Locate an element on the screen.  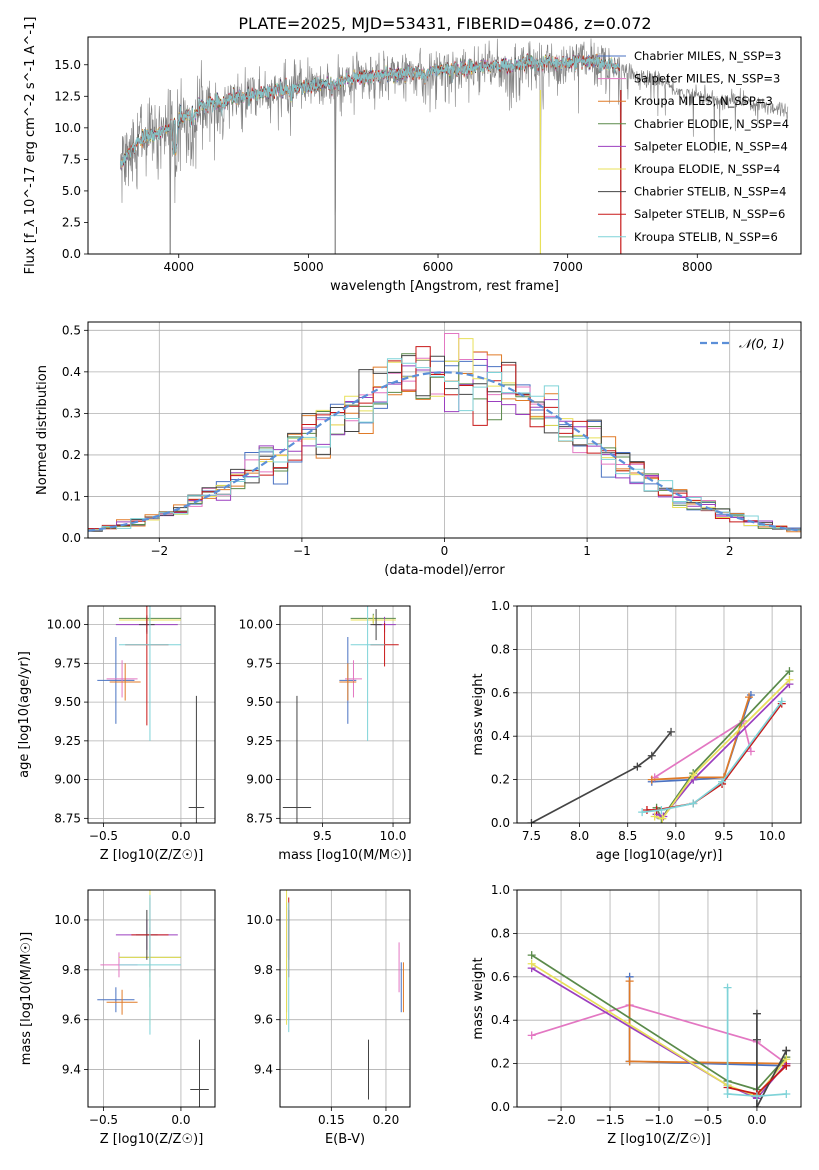
weight-line-kroupa_stelib is located at coordinates (756, 1042).